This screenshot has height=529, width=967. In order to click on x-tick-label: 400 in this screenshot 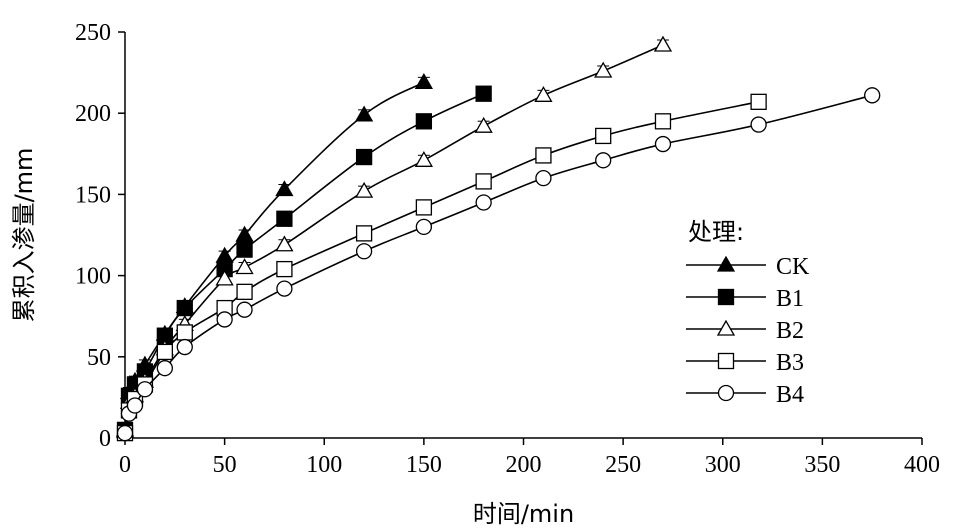, I will do `click(922, 465)`.